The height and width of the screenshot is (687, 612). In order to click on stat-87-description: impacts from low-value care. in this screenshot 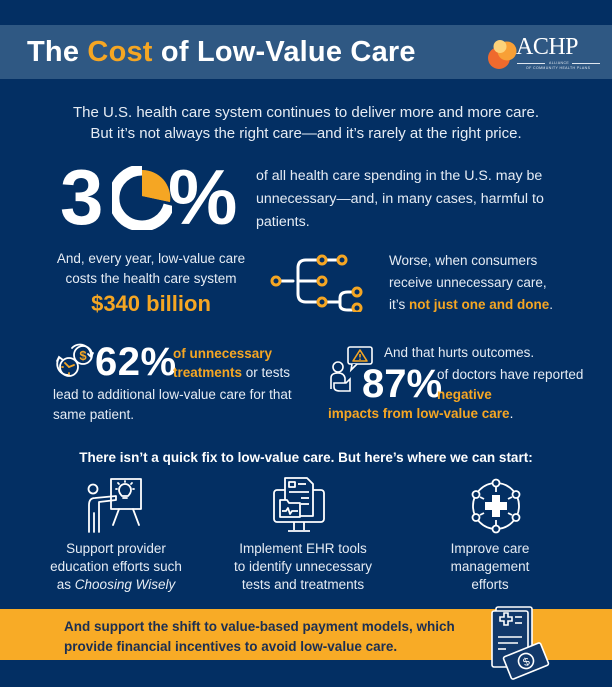, I will do `click(421, 413)`.